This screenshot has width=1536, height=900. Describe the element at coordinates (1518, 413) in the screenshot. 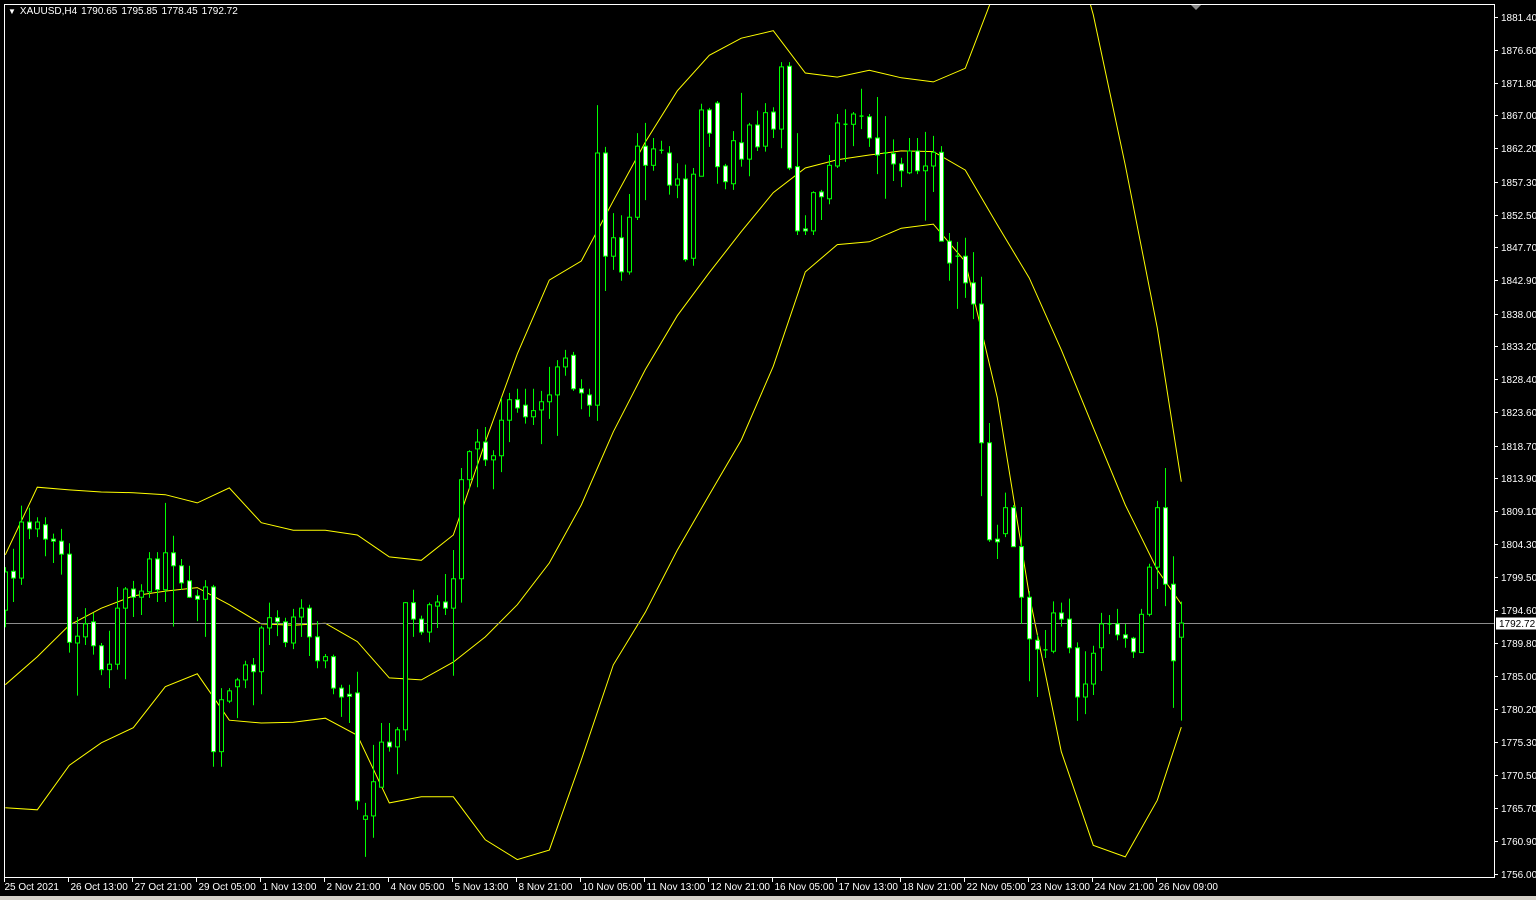

I see `y-tick-label: 1823.60` at that location.